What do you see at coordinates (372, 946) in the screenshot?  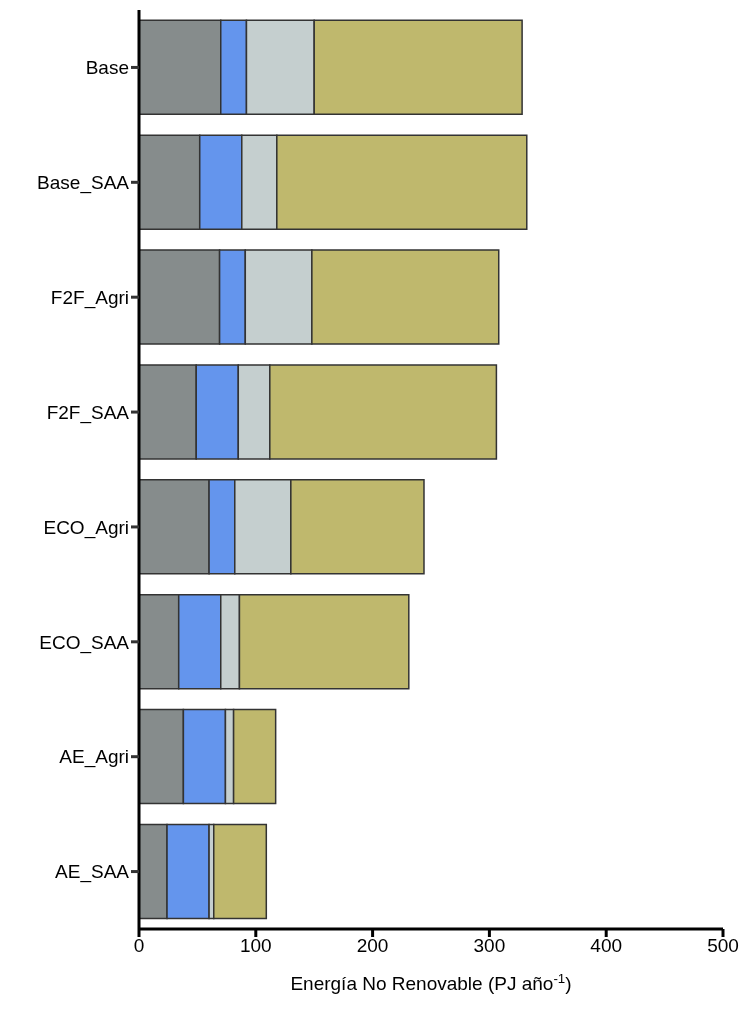 I see `x-tick-label: 200` at bounding box center [372, 946].